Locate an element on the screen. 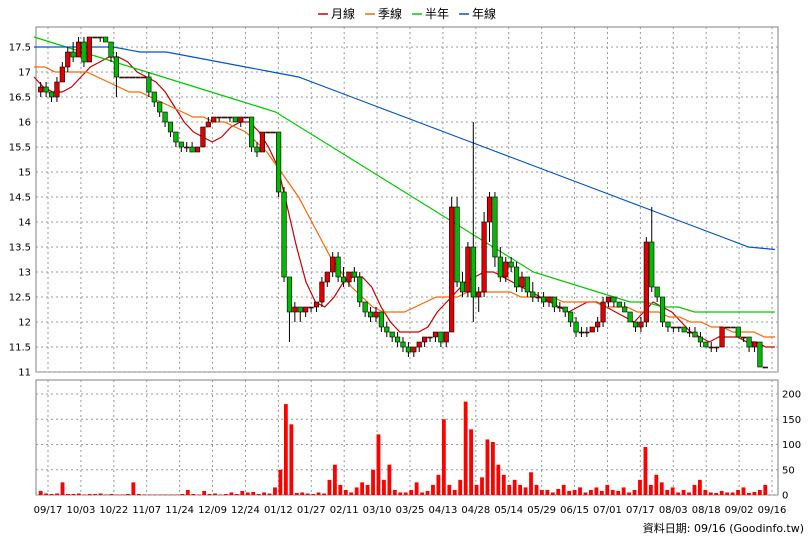 The height and width of the screenshot is (540, 808). volume-tick-label: 100 is located at coordinates (791, 445).